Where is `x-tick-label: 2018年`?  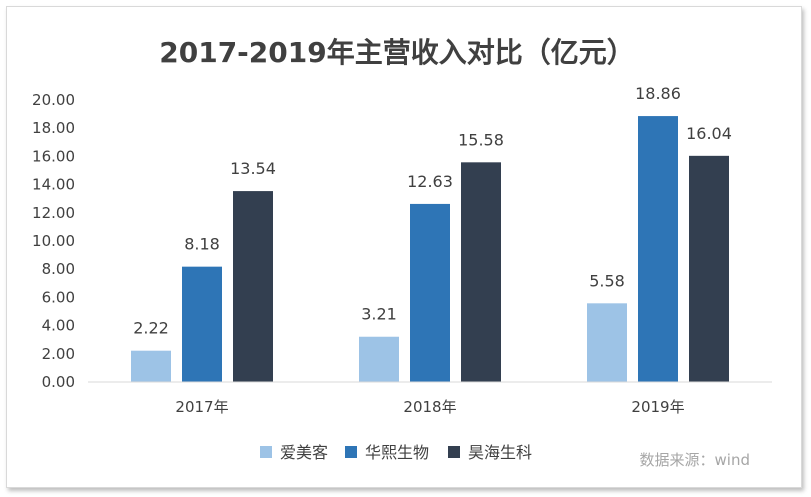
x-tick-label: 2018年 is located at coordinates (429, 407).